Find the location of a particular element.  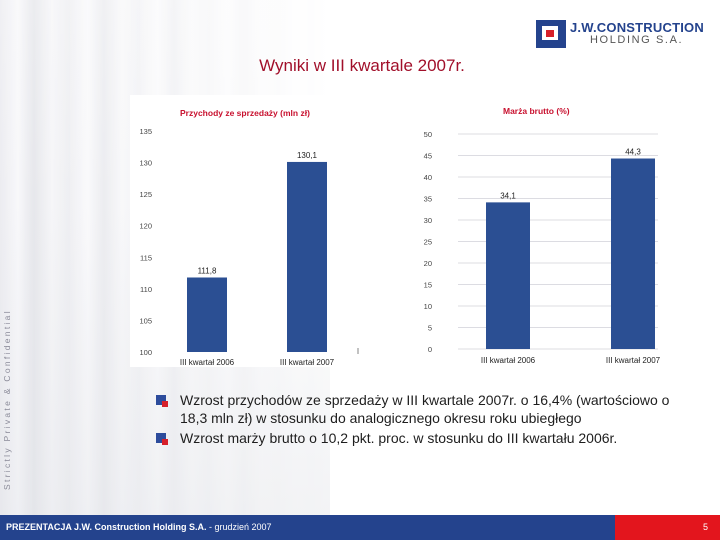

y-tick-label: 50 is located at coordinates (428, 134).